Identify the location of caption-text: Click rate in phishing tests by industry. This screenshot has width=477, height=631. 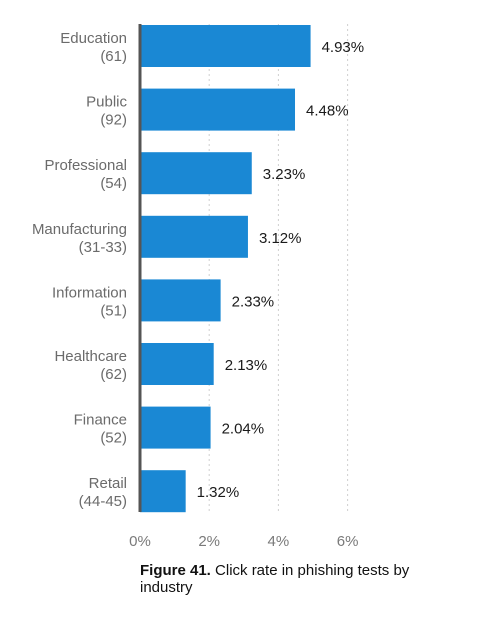
(275, 579).